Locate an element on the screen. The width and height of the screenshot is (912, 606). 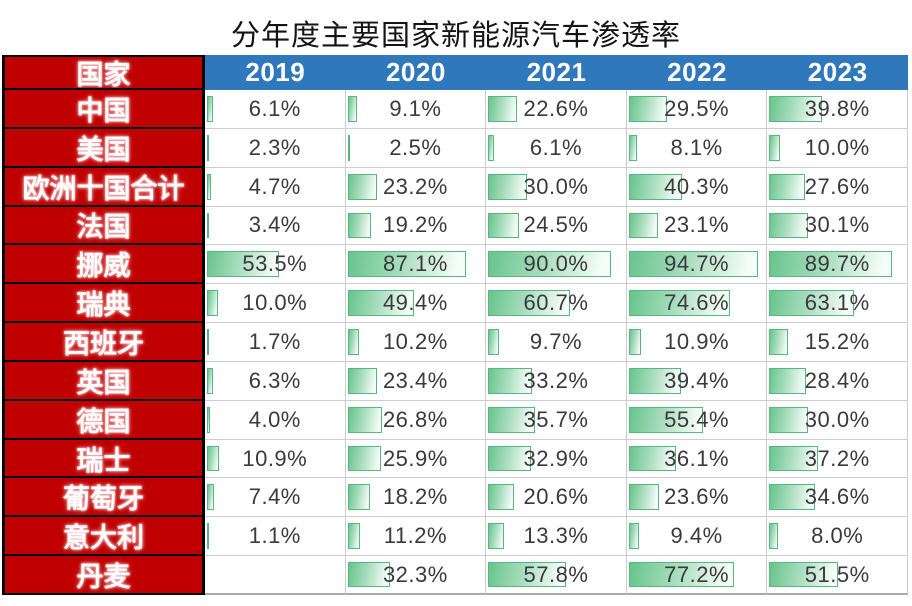
year-header-2020: 2020 is located at coordinates (416, 72).